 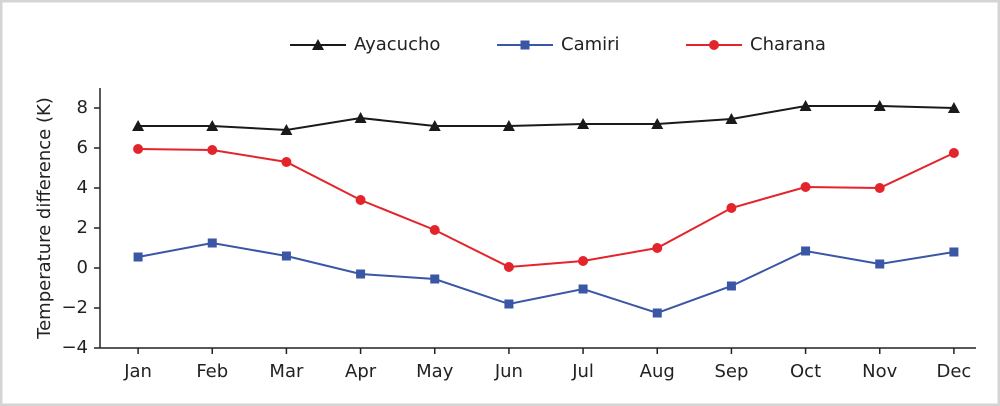 I want to click on y-tick-label: 4, so click(x=82, y=187).